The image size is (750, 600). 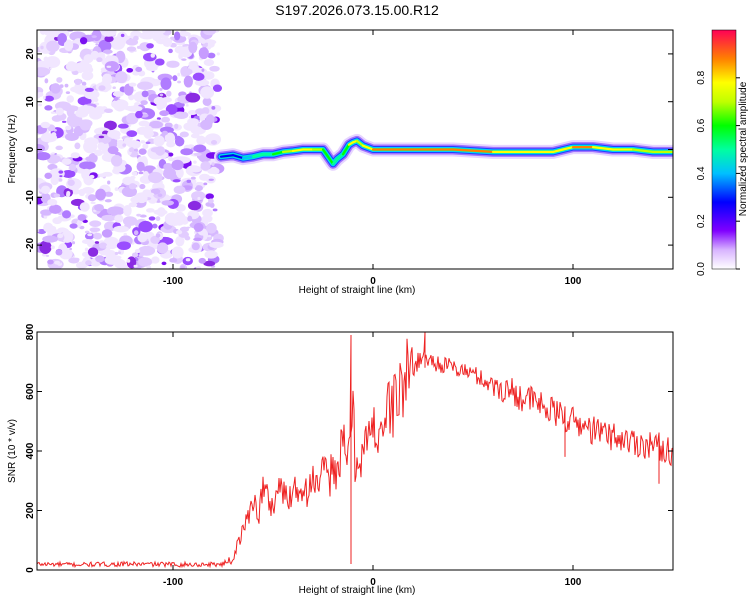 What do you see at coordinates (373, 281) in the screenshot?
I see `x-tick-label: 0` at bounding box center [373, 281].